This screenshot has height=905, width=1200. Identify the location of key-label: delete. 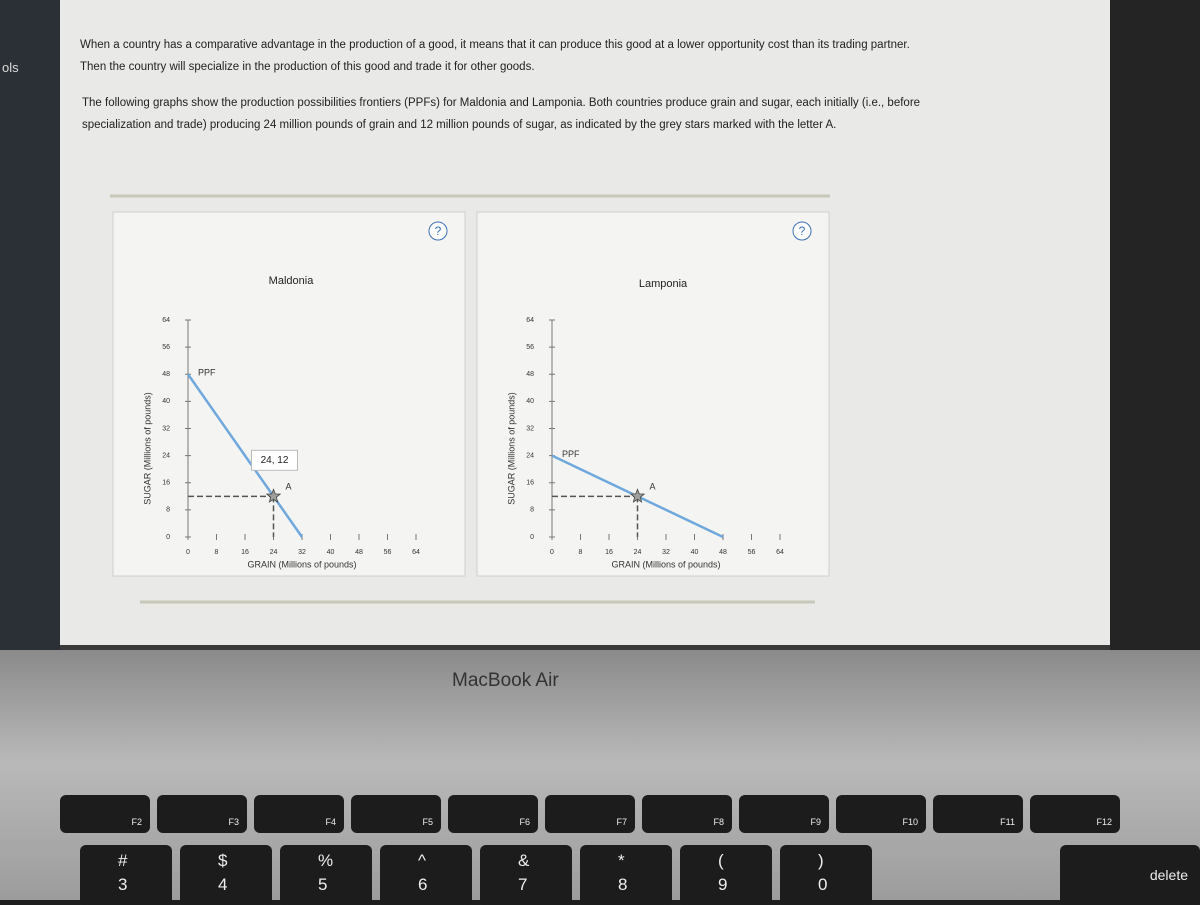
(1168, 875).